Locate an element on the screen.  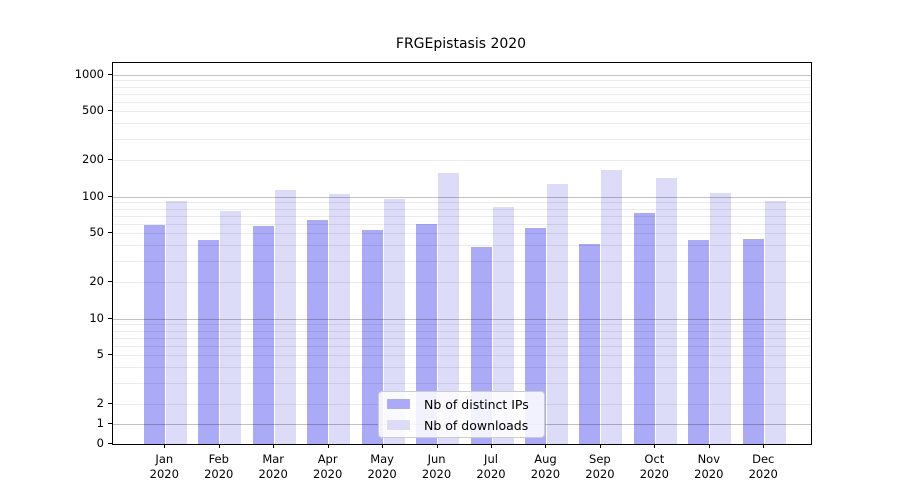
x-tick-label: Nov 2020 is located at coordinates (709, 467).